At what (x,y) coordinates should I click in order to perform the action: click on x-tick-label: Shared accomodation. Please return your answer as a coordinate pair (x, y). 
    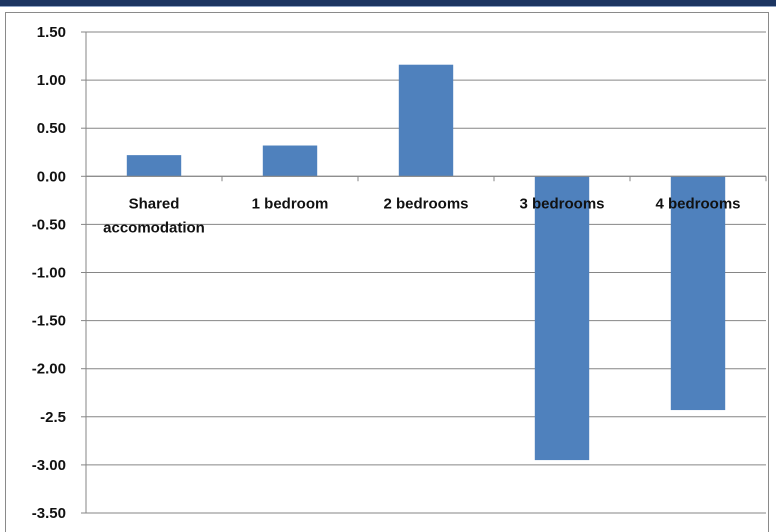
    Looking at the image, I should click on (154, 215).